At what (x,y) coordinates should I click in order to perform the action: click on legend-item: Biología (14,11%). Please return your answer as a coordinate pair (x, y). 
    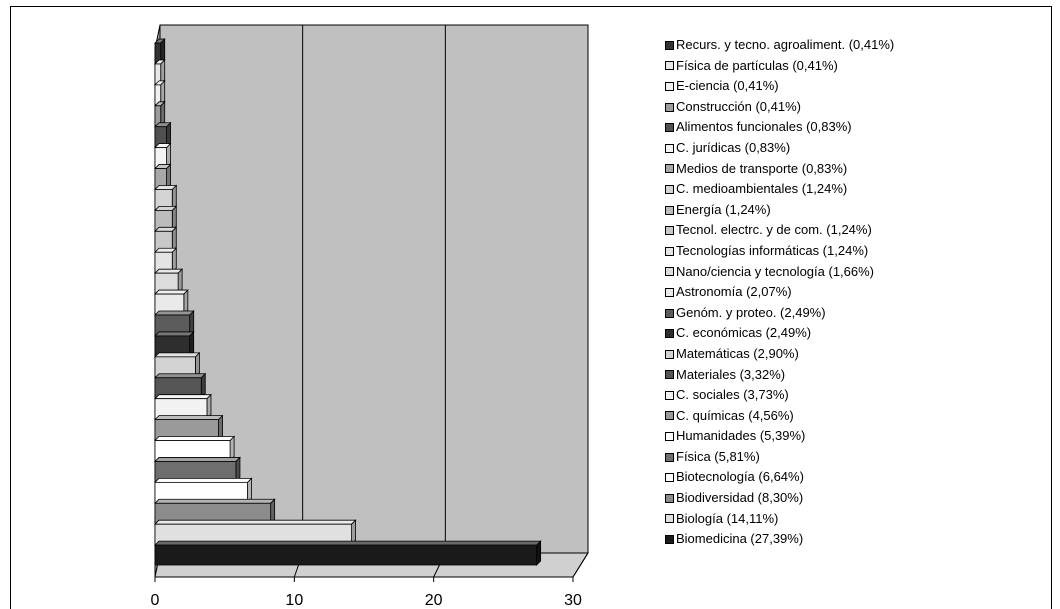
    Looking at the image, I should click on (779, 519).